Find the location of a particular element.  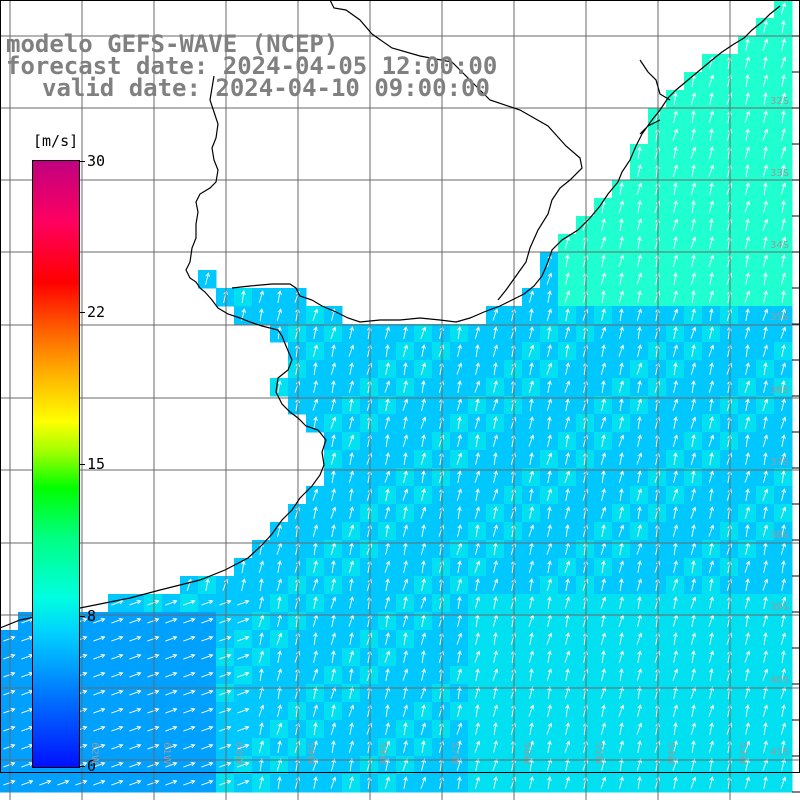

colorbar-tick-label: 30 is located at coordinates (96, 161).